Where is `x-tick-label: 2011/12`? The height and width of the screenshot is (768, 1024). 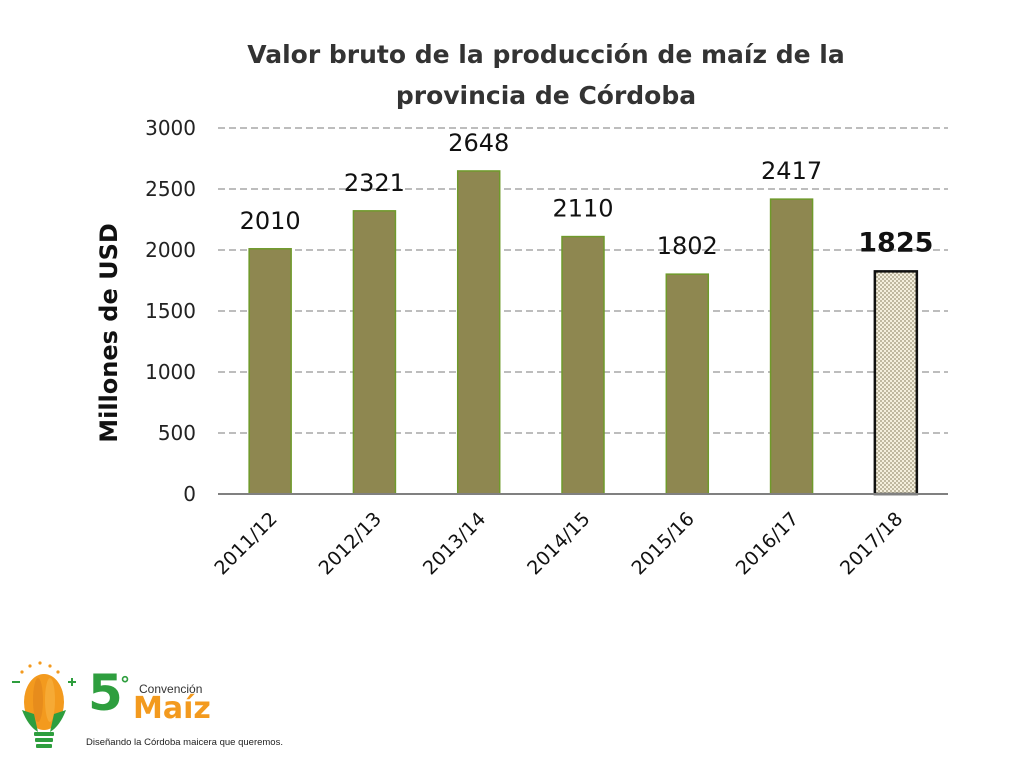 x-tick-label: 2011/12 is located at coordinates (245, 543).